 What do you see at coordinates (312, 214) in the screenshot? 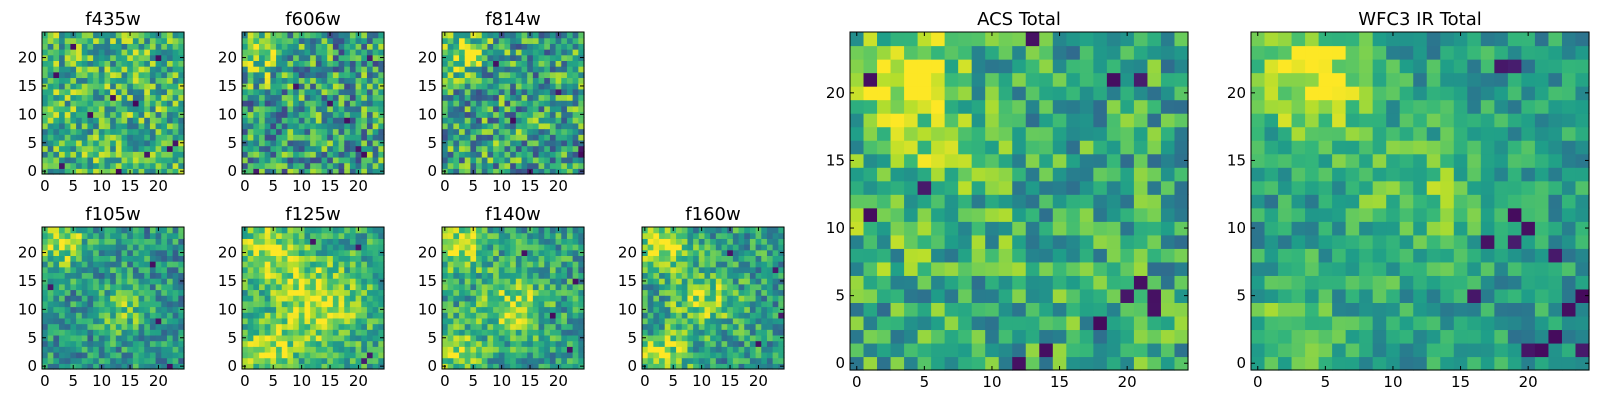
I see `panel-title: f125w` at bounding box center [312, 214].